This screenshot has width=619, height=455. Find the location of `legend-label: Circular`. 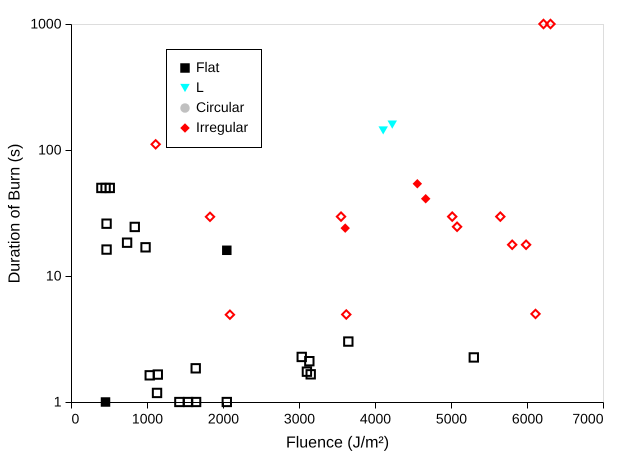

legend-label: Circular is located at coordinates (220, 107).